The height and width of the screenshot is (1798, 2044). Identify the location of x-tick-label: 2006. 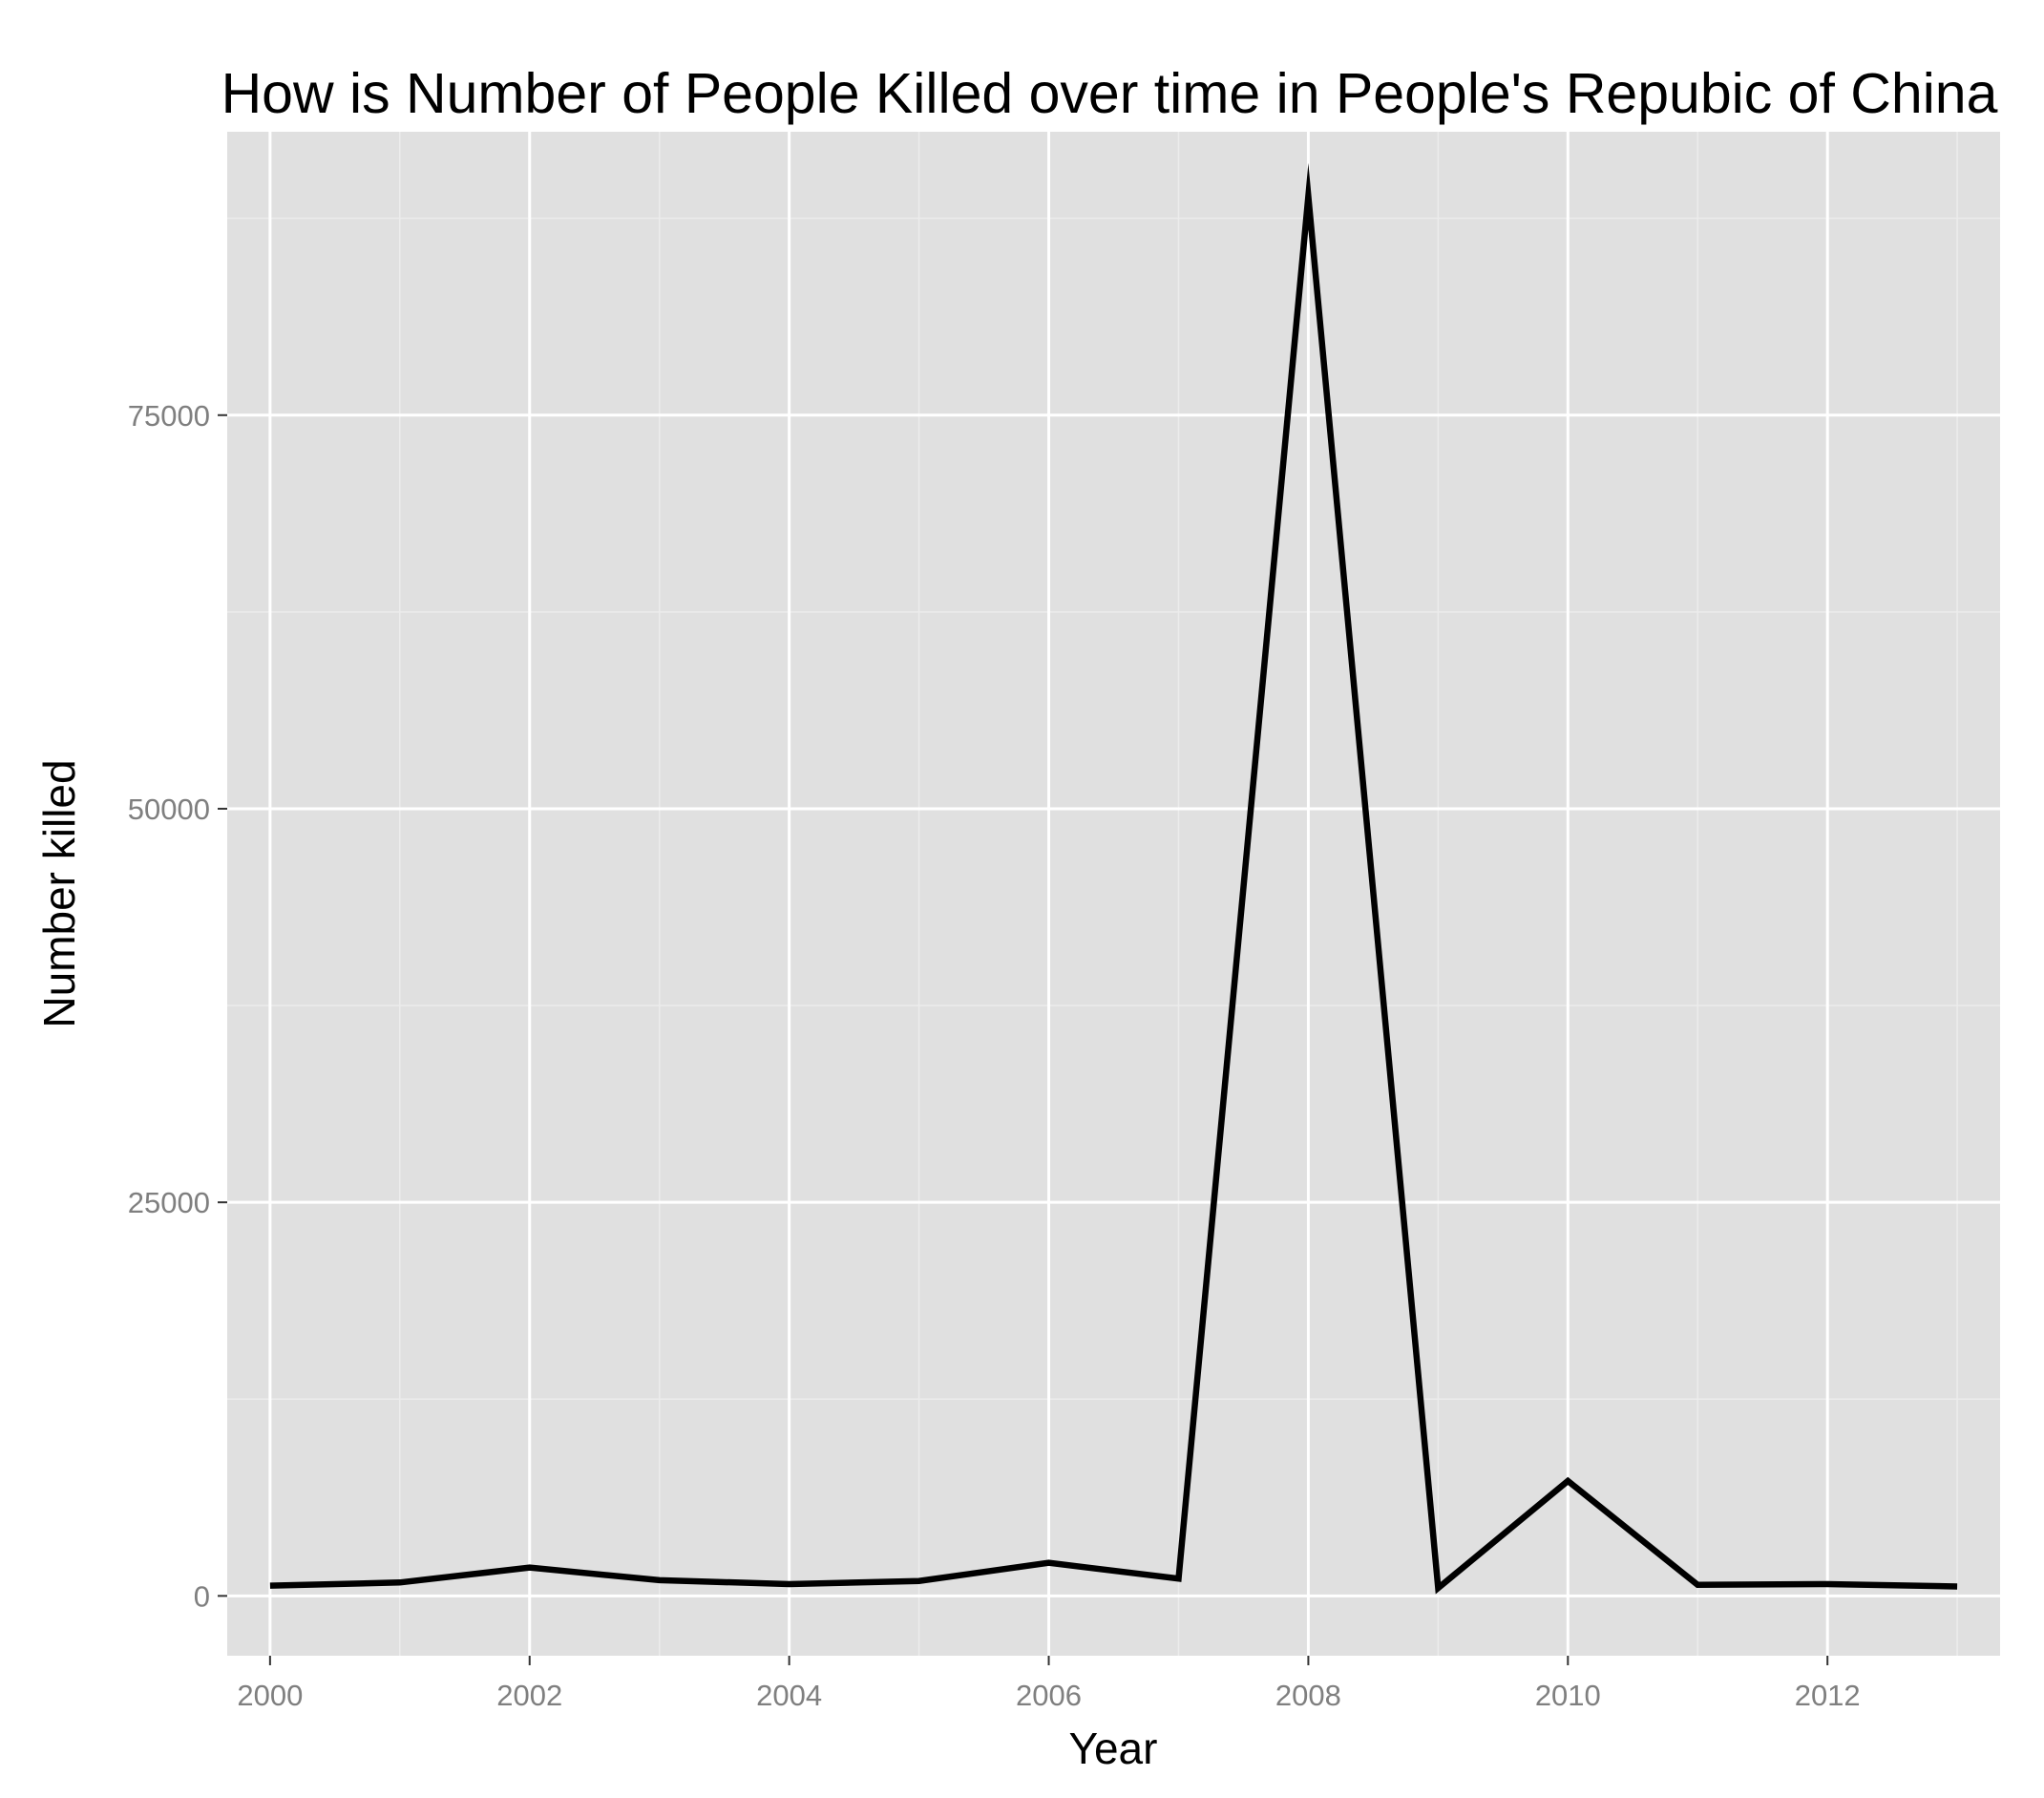
(1049, 1695).